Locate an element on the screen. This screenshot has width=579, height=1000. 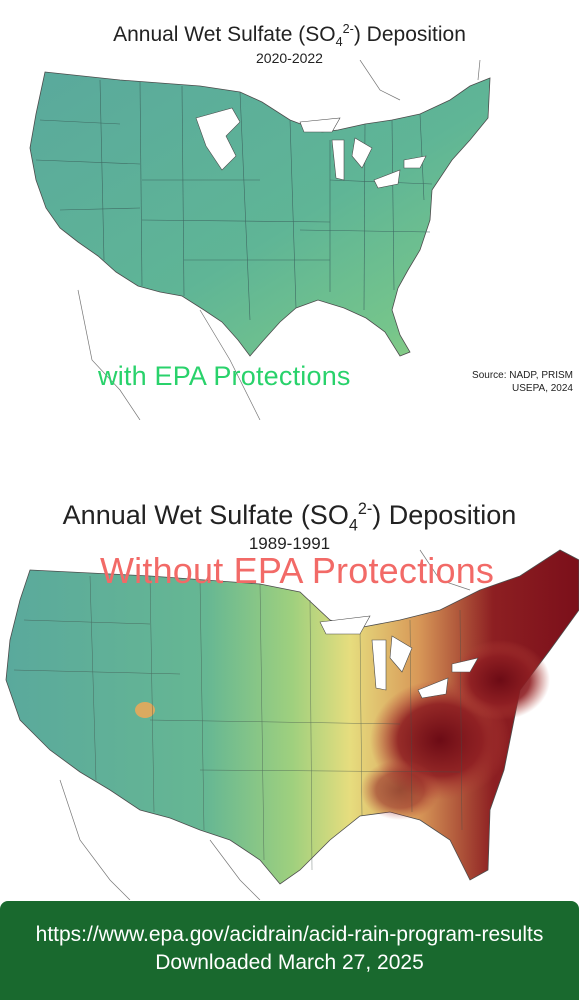
deposition-hotspot-south is located at coordinates (400, 790).